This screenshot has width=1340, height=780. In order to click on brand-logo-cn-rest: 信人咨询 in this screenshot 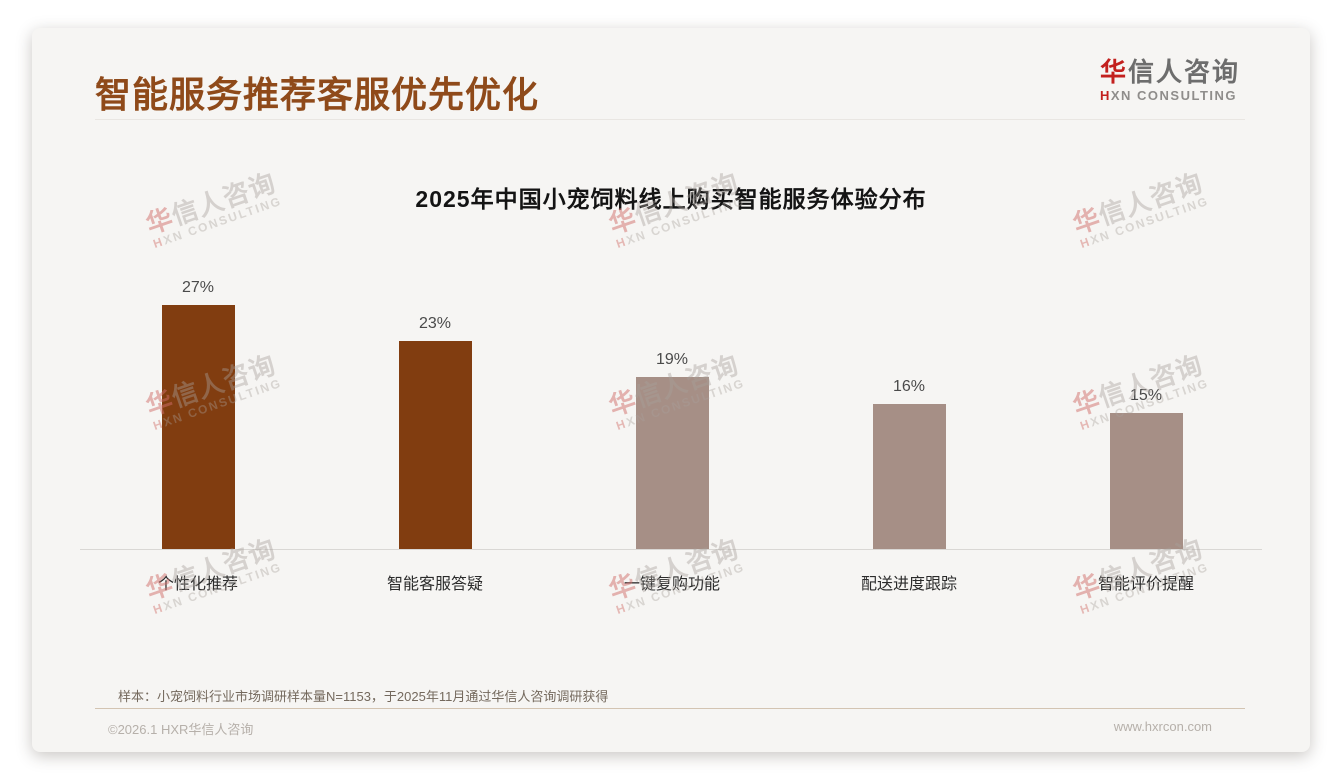, I will do `click(1183, 72)`.